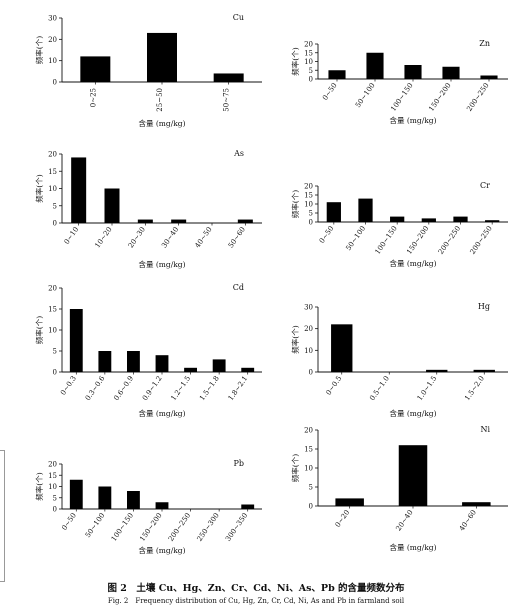 Image resolution: width=512 pixels, height=609 pixels. I want to click on x-tick-label: 0.6~0.9, so click(123, 389).